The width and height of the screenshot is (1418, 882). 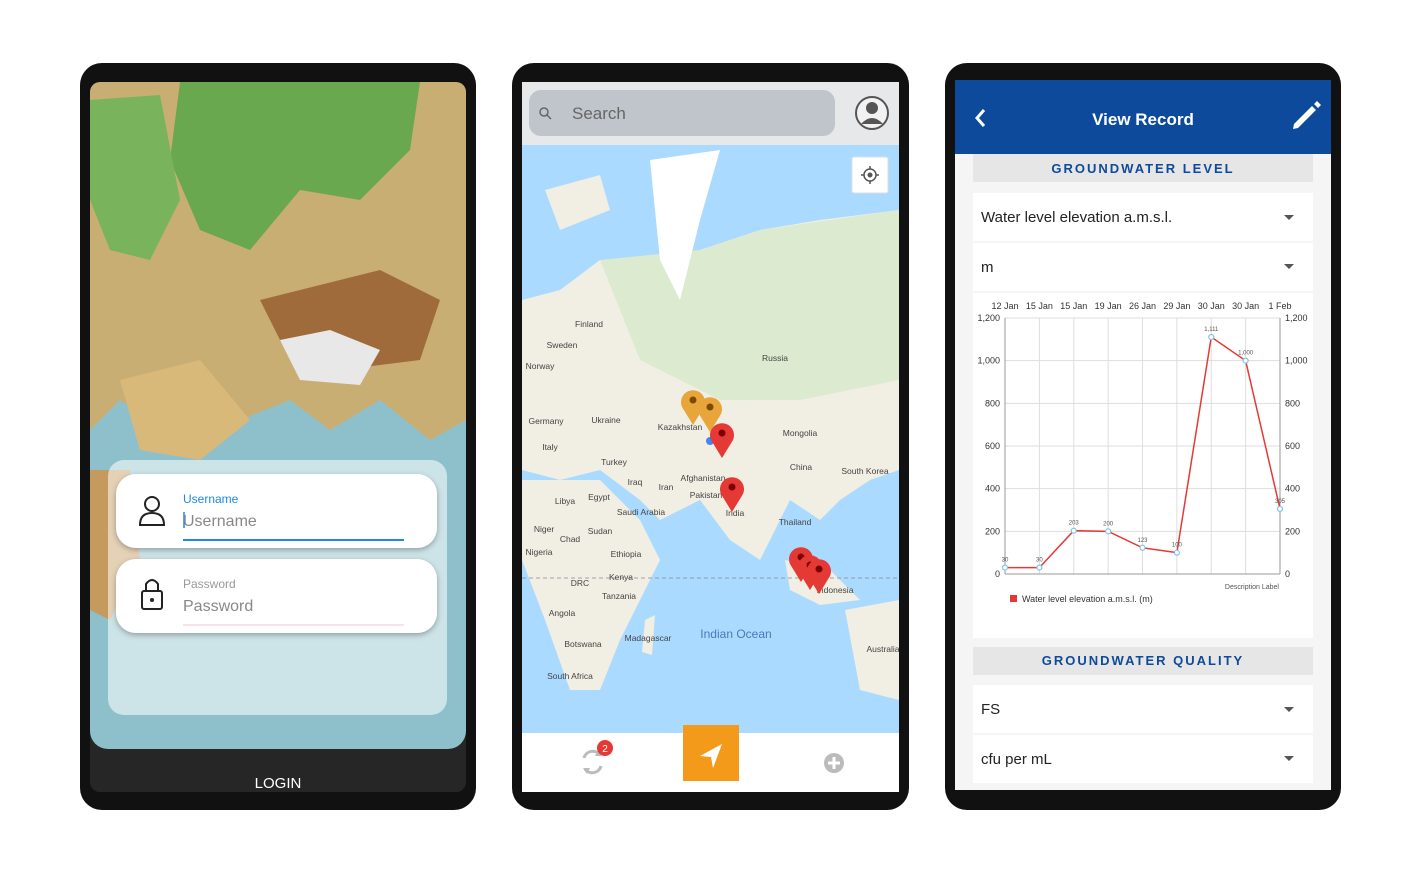 What do you see at coordinates (583, 644) in the screenshot?
I see `map-label: Botswana` at bounding box center [583, 644].